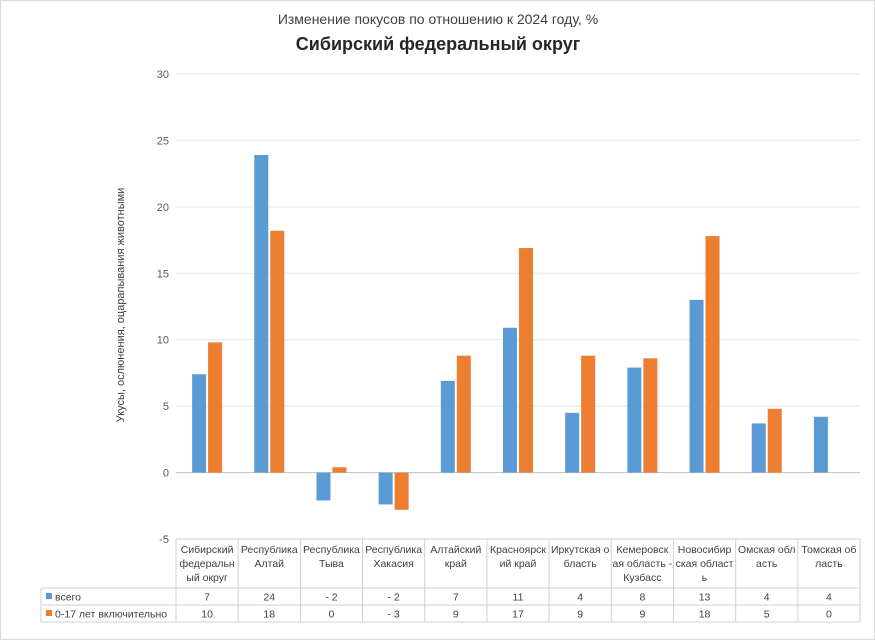 This screenshot has height=640, width=875. What do you see at coordinates (518, 564) in the screenshot?
I see `category-label: ий край` at bounding box center [518, 564].